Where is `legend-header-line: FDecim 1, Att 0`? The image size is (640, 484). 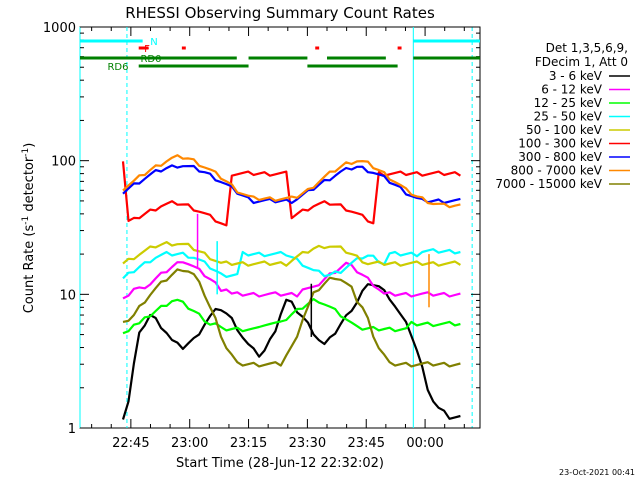 legend-header-line: FDecim 1, Att 0 is located at coordinates (581, 62).